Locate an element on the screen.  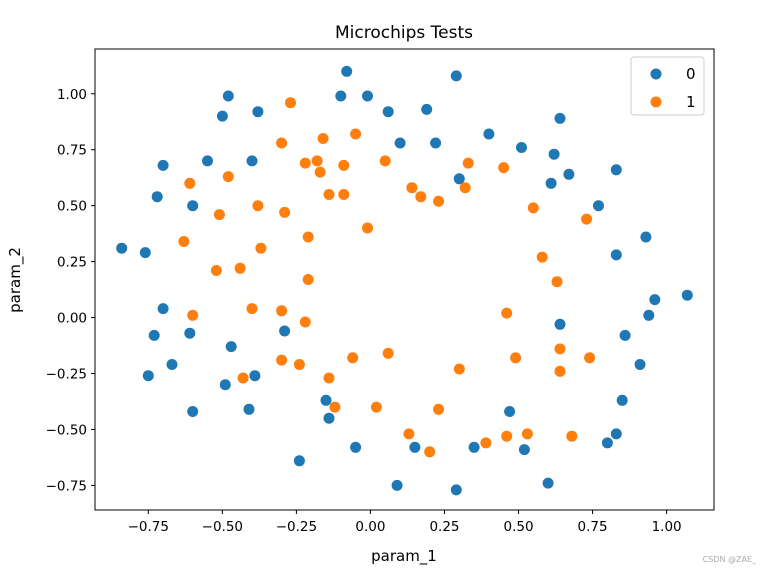
x-tick-label: 1.00 is located at coordinates (667, 527).